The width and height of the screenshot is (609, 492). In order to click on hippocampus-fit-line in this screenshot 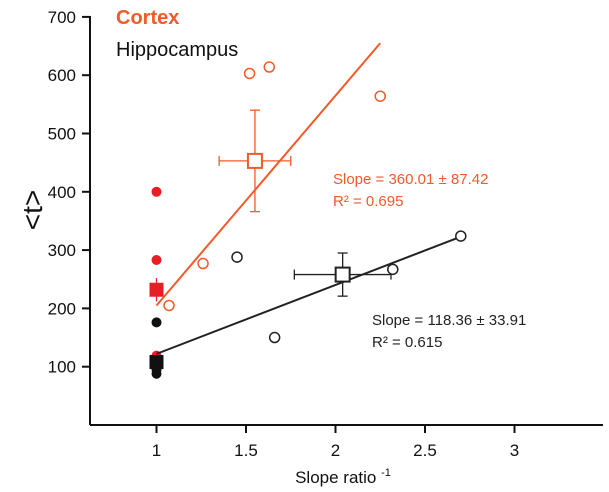, I will do `click(309, 295)`.